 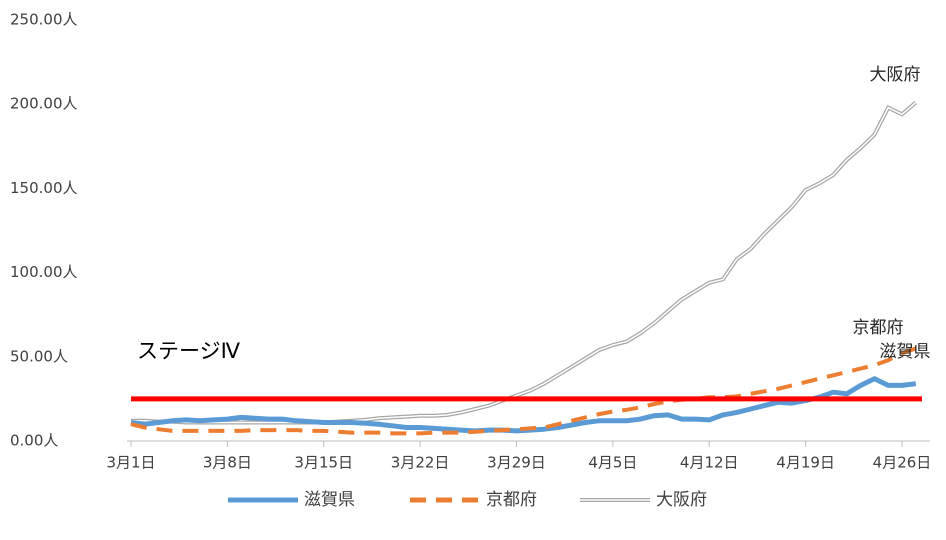 I want to click on y-tick-label: 250.00人, so click(x=44, y=20).